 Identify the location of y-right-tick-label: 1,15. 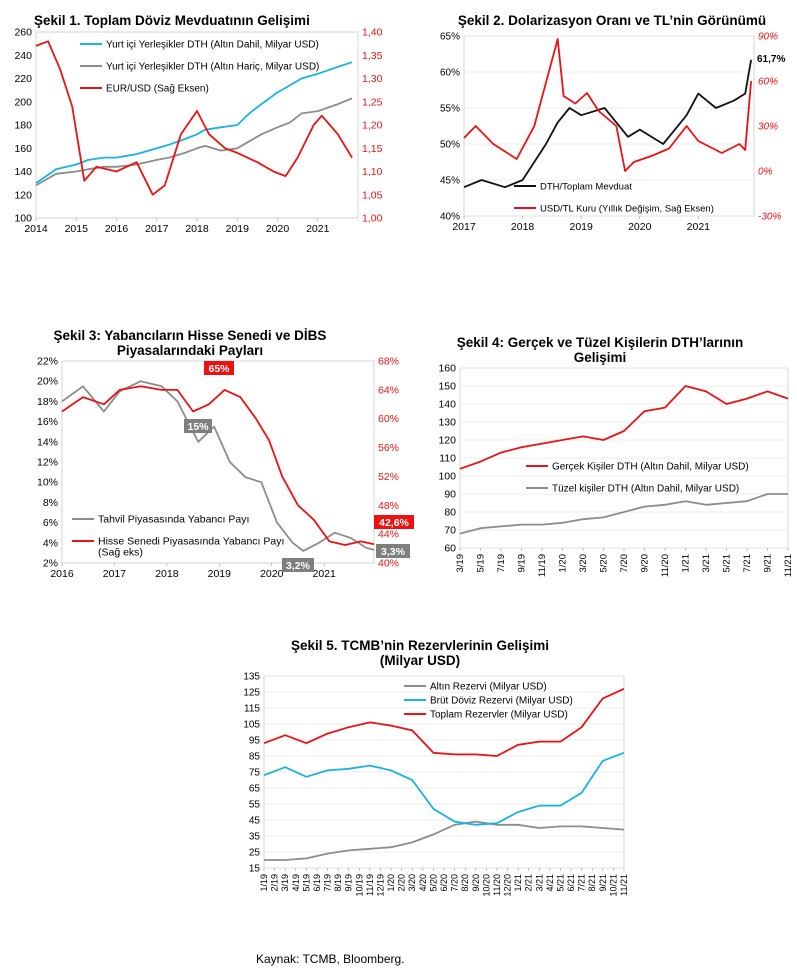
(372, 149).